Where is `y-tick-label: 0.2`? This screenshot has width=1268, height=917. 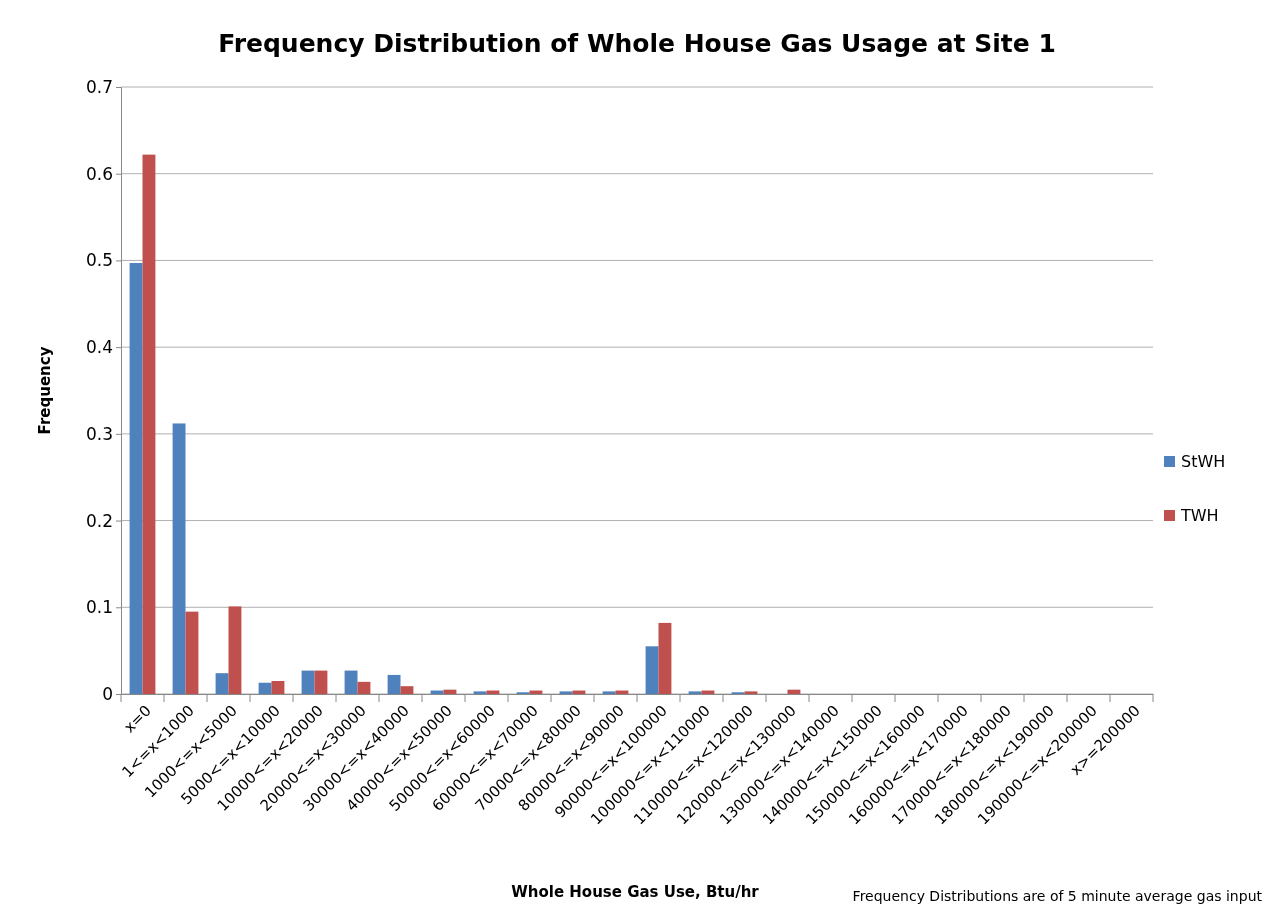
y-tick-label: 0.2 is located at coordinates (99, 520).